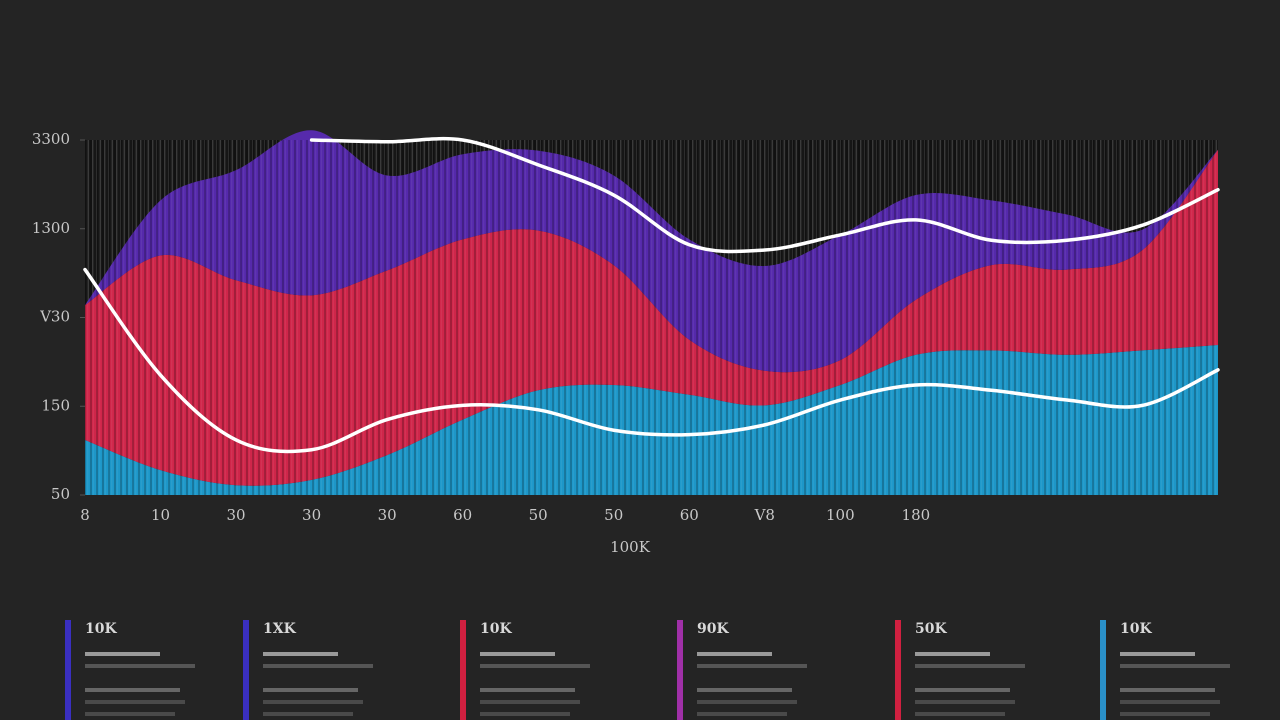 This screenshot has height=720, width=1280. I want to click on card-value: 90K, so click(713, 629).